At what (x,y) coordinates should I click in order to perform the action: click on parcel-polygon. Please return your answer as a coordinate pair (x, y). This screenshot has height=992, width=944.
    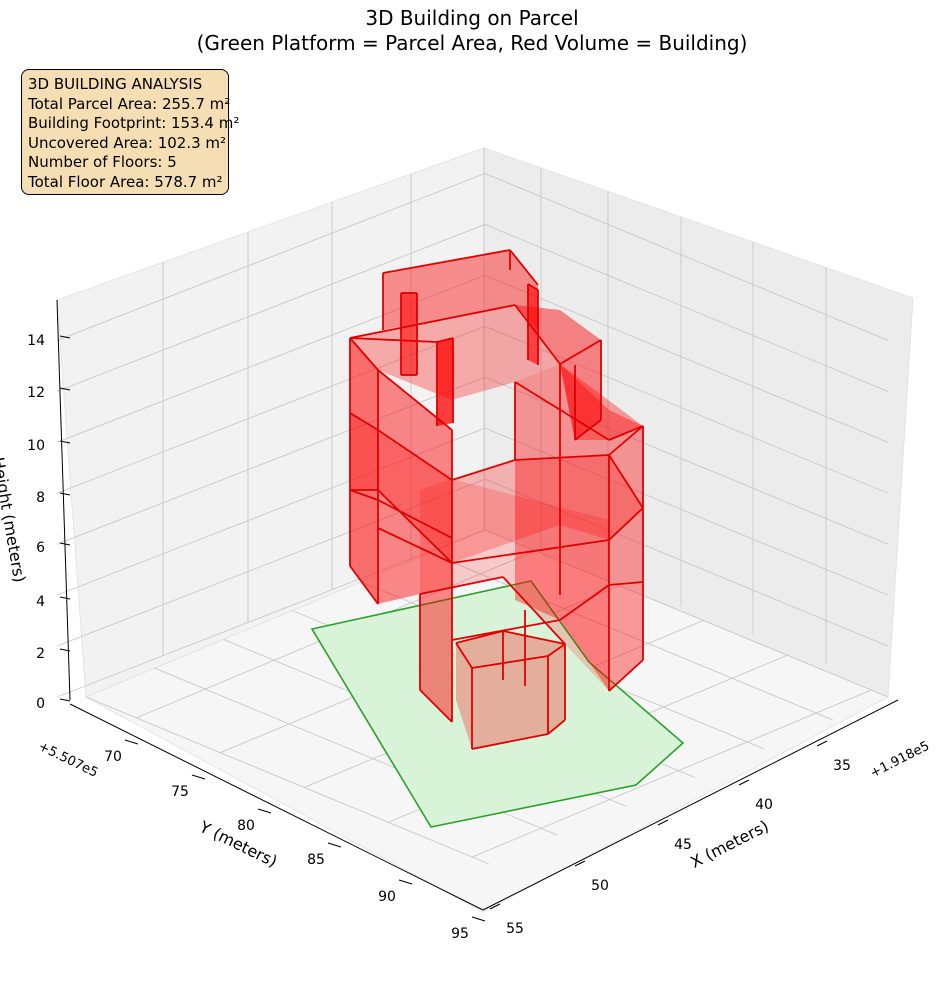
    Looking at the image, I should click on (497, 704).